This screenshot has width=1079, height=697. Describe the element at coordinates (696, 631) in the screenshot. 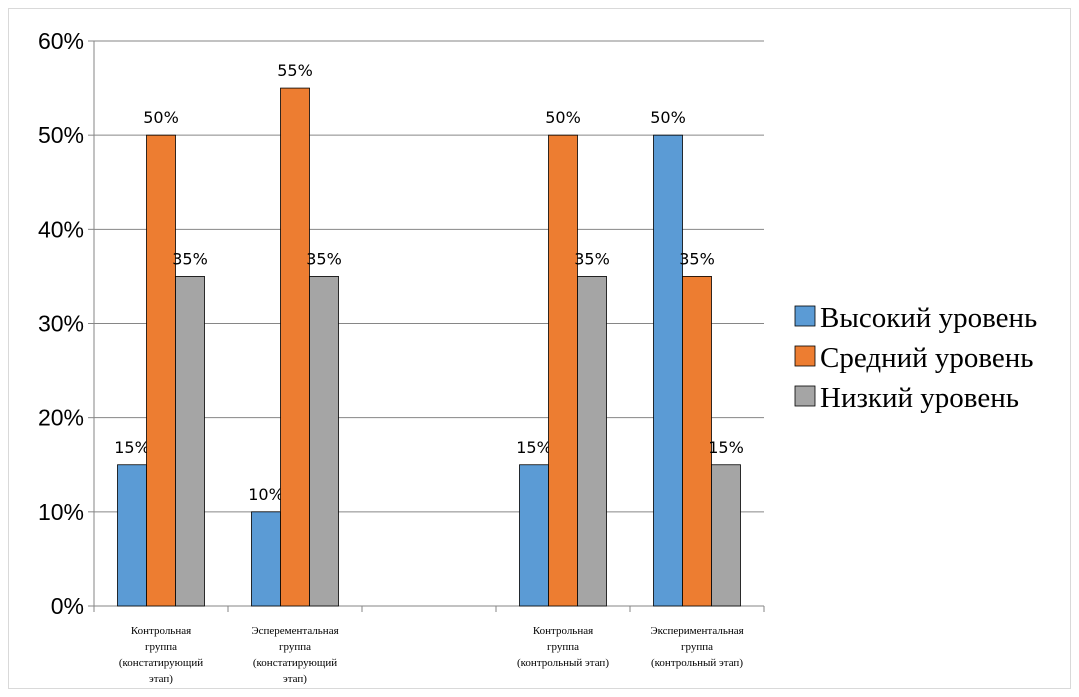

I see `x-category-label: Экспериментальная` at that location.